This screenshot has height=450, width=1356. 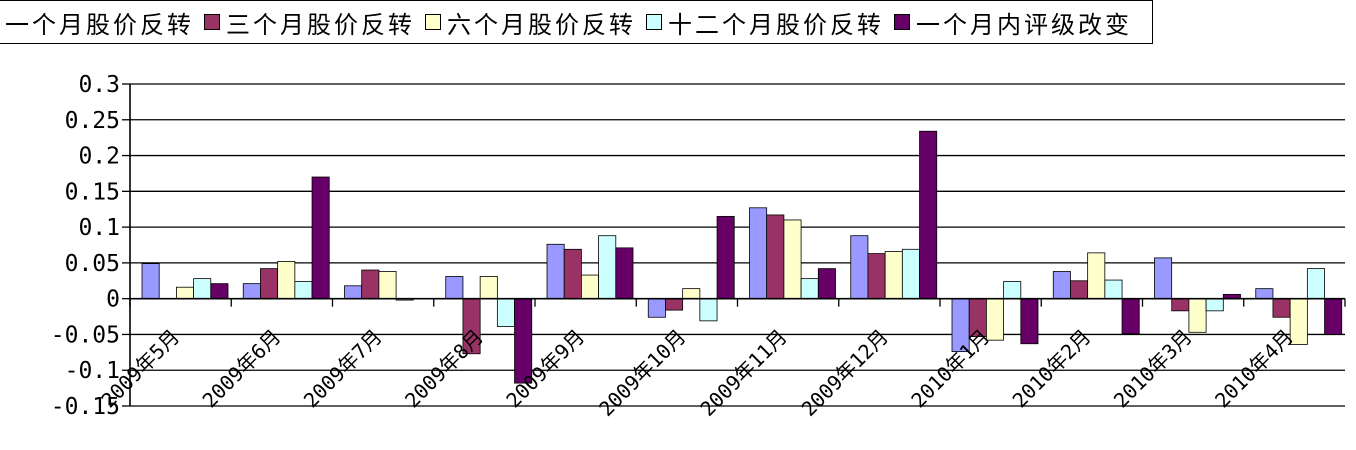 I want to click on y-tick-label: -0.15, so click(x=85, y=407).